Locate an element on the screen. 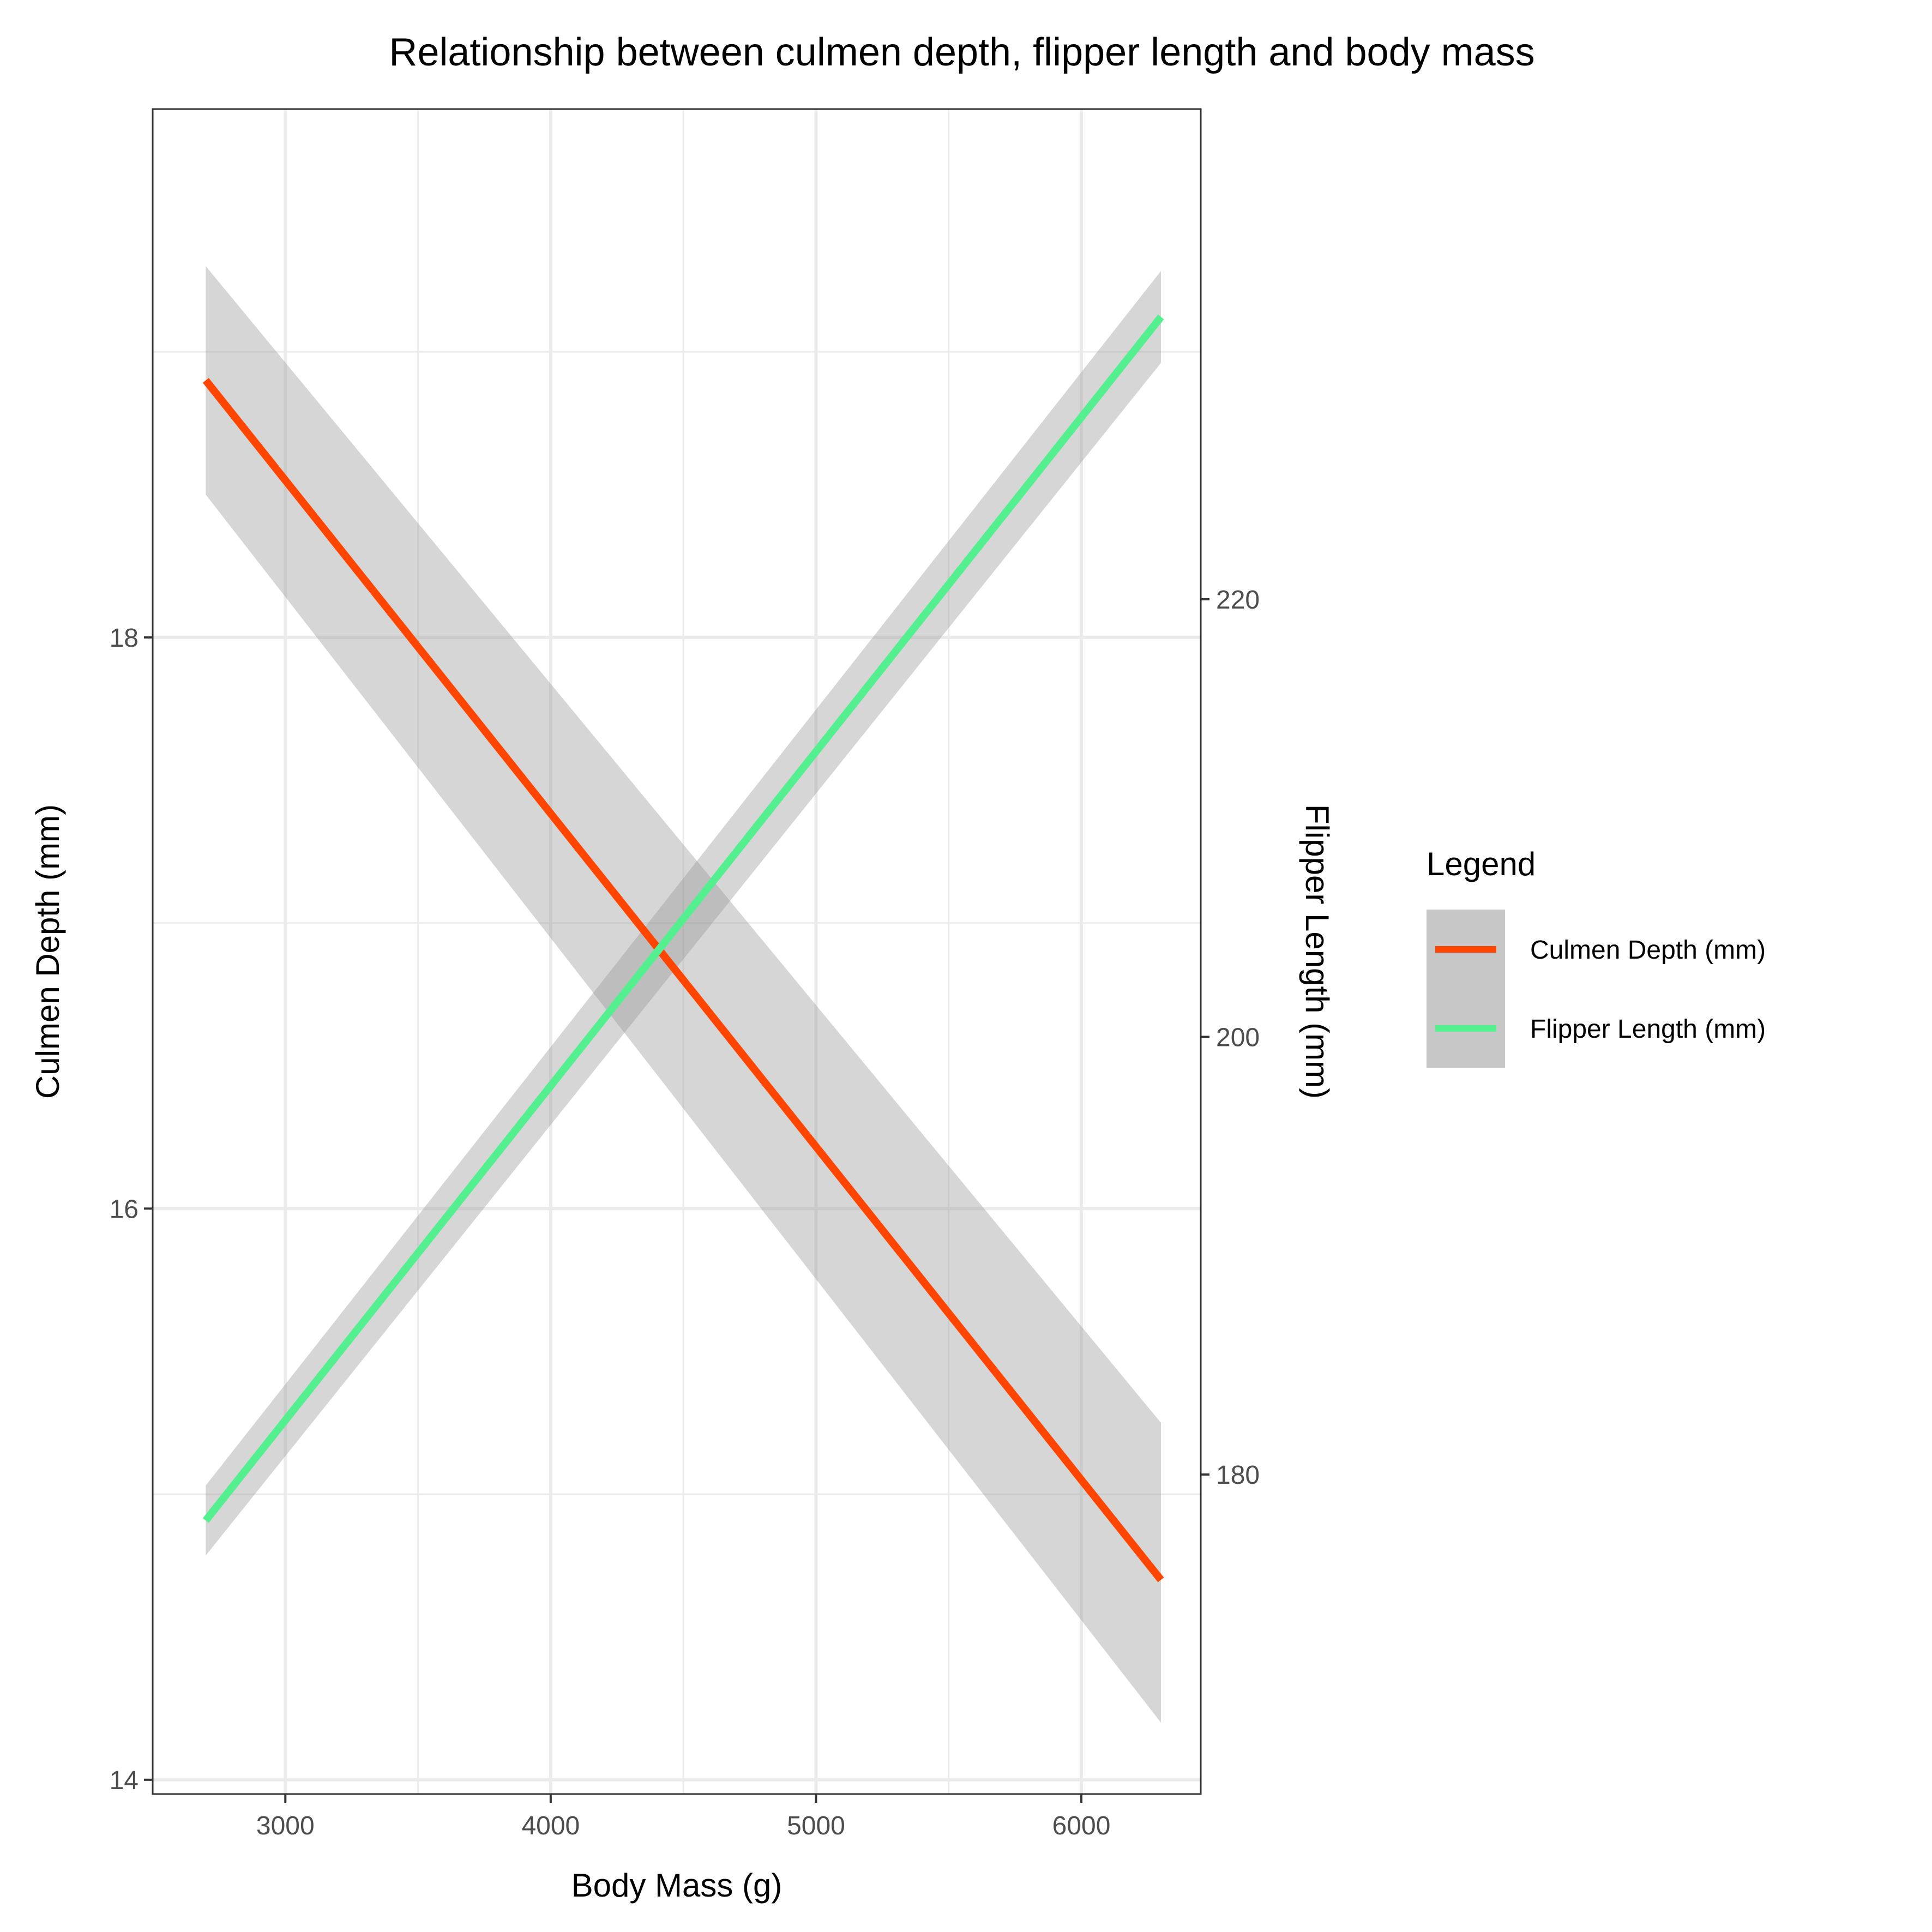  y-tick-label: 16 is located at coordinates (124, 1209).